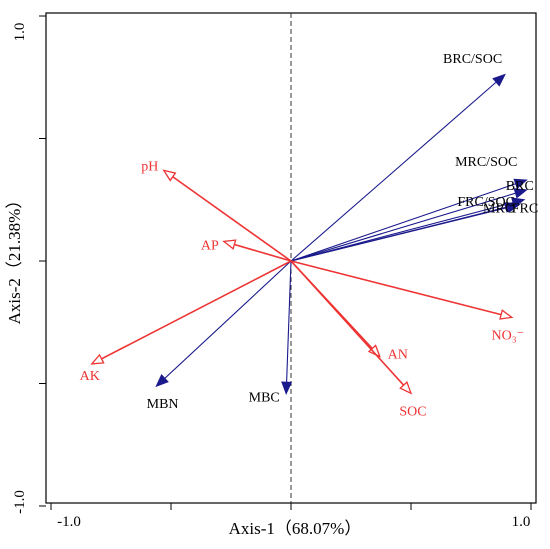  I want to click on arrowhead-mrc-soc, so click(520, 184).